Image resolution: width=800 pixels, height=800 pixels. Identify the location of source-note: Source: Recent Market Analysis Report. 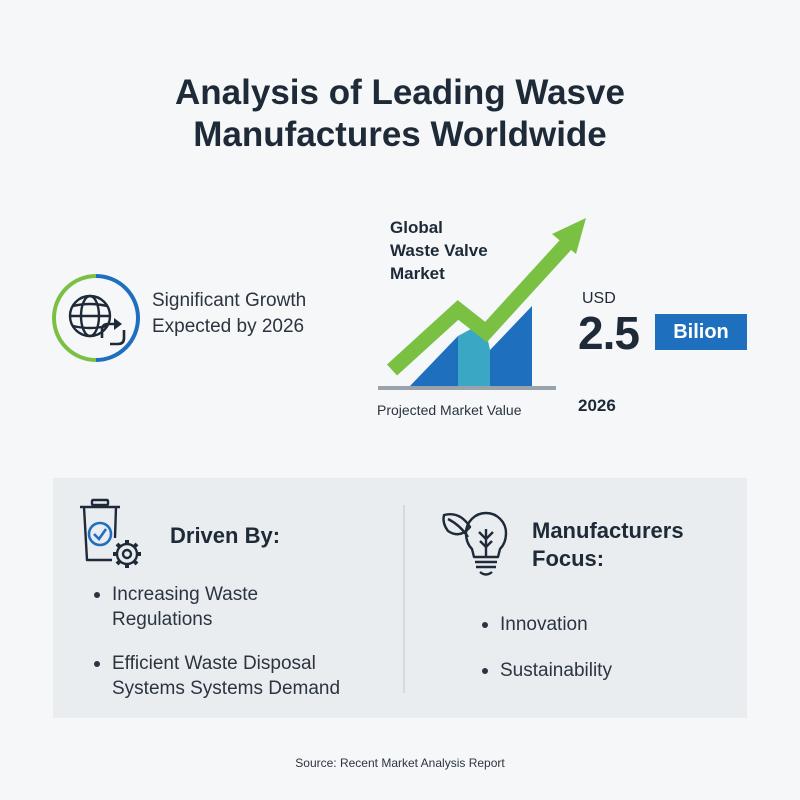
(400, 763).